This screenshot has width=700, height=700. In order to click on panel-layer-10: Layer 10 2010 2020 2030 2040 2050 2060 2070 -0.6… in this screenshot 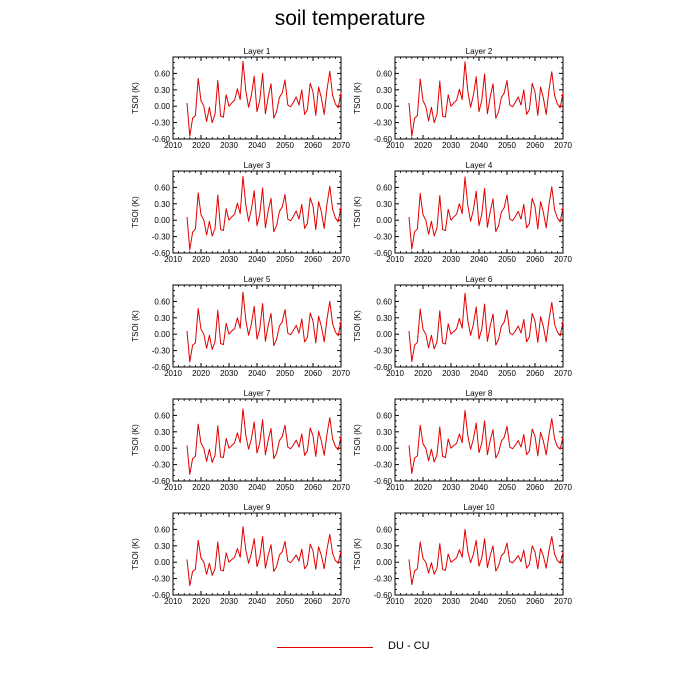, I will do `click(462, 554)`.